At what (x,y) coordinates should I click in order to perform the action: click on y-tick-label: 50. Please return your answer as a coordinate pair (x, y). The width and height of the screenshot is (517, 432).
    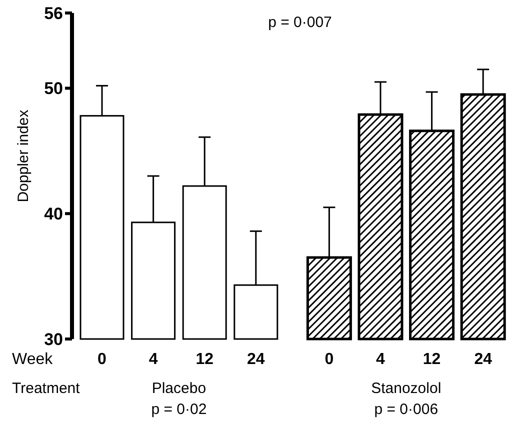
    Looking at the image, I should click on (53, 88).